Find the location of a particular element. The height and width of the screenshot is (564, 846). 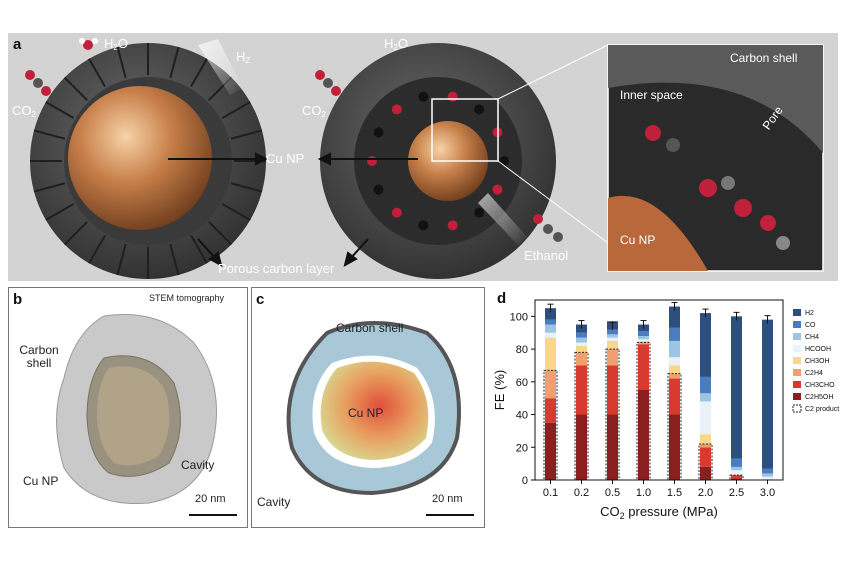

ethanol-label: Ethanol is located at coordinates (546, 255).